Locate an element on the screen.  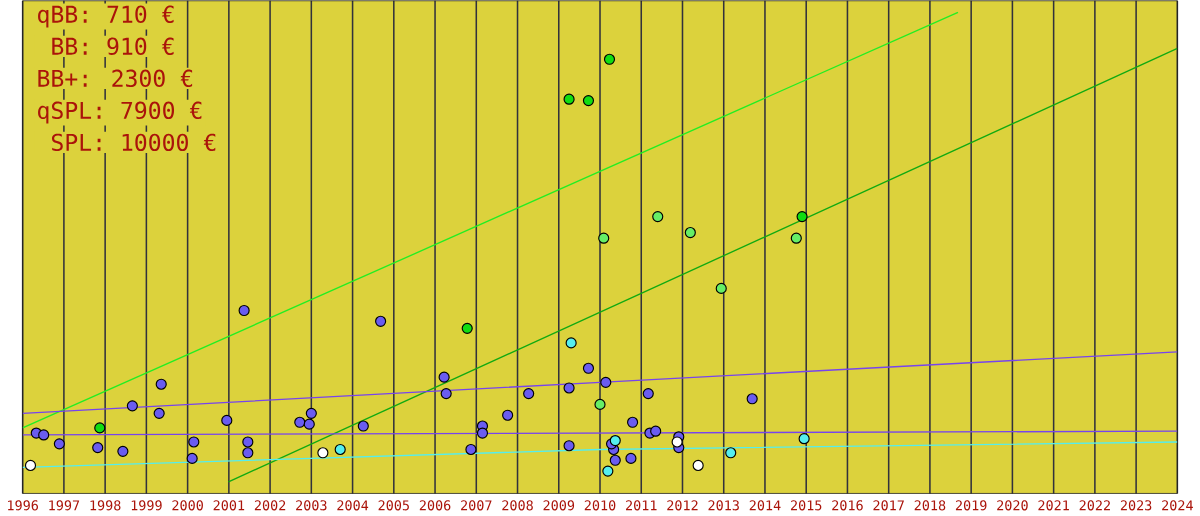
annotation: qSPL: 7900 € is located at coordinates (120, 112).